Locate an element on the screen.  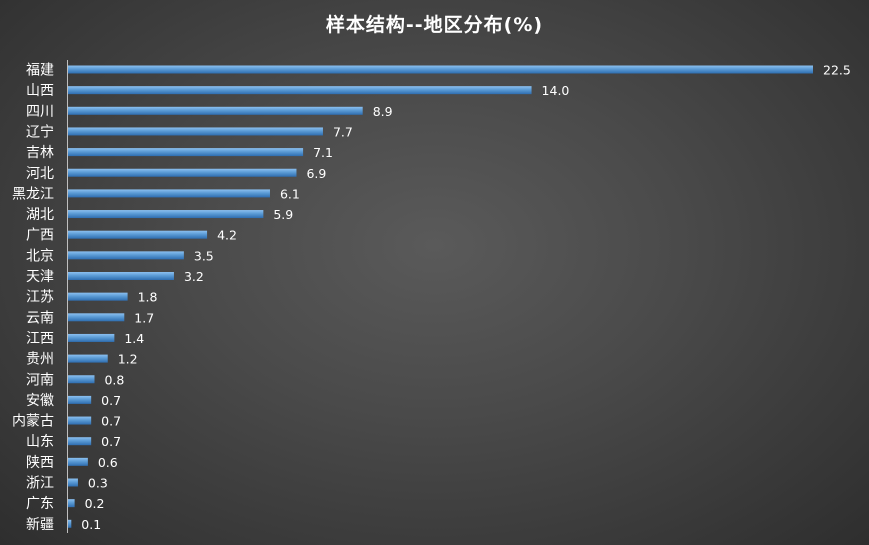
value-label: 22.5 is located at coordinates (837, 70).